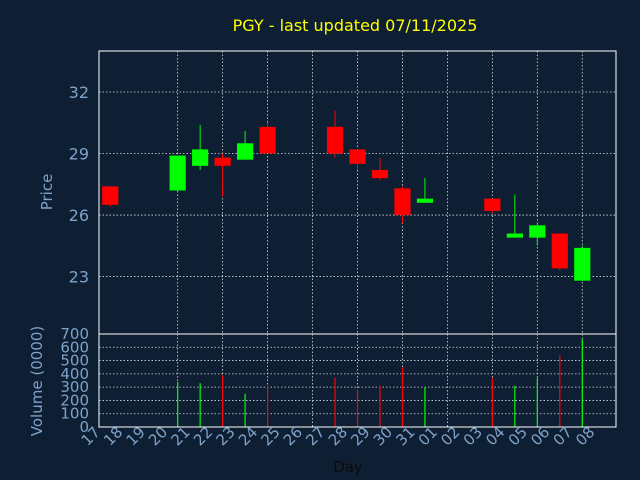 This screenshot has height=480, width=640. What do you see at coordinates (380, 383) in the screenshot?
I see `volume-series` at bounding box center [380, 383].